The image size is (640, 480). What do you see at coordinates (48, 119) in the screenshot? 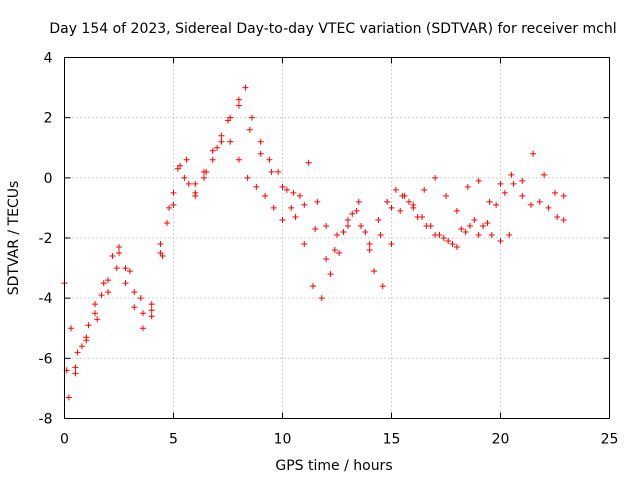
I see `y-tick-label: 2` at bounding box center [48, 119].